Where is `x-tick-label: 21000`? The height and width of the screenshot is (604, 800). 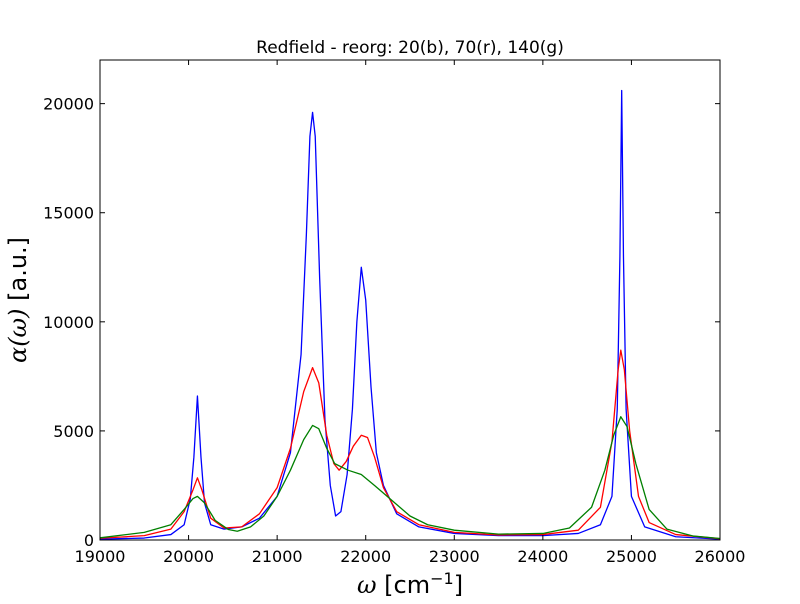
x-tick-label: 21000 is located at coordinates (277, 556).